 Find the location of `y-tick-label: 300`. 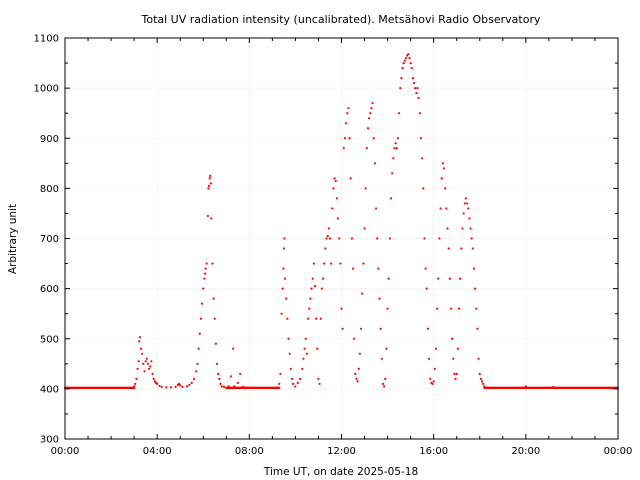

y-tick-label: 300 is located at coordinates (49, 440).